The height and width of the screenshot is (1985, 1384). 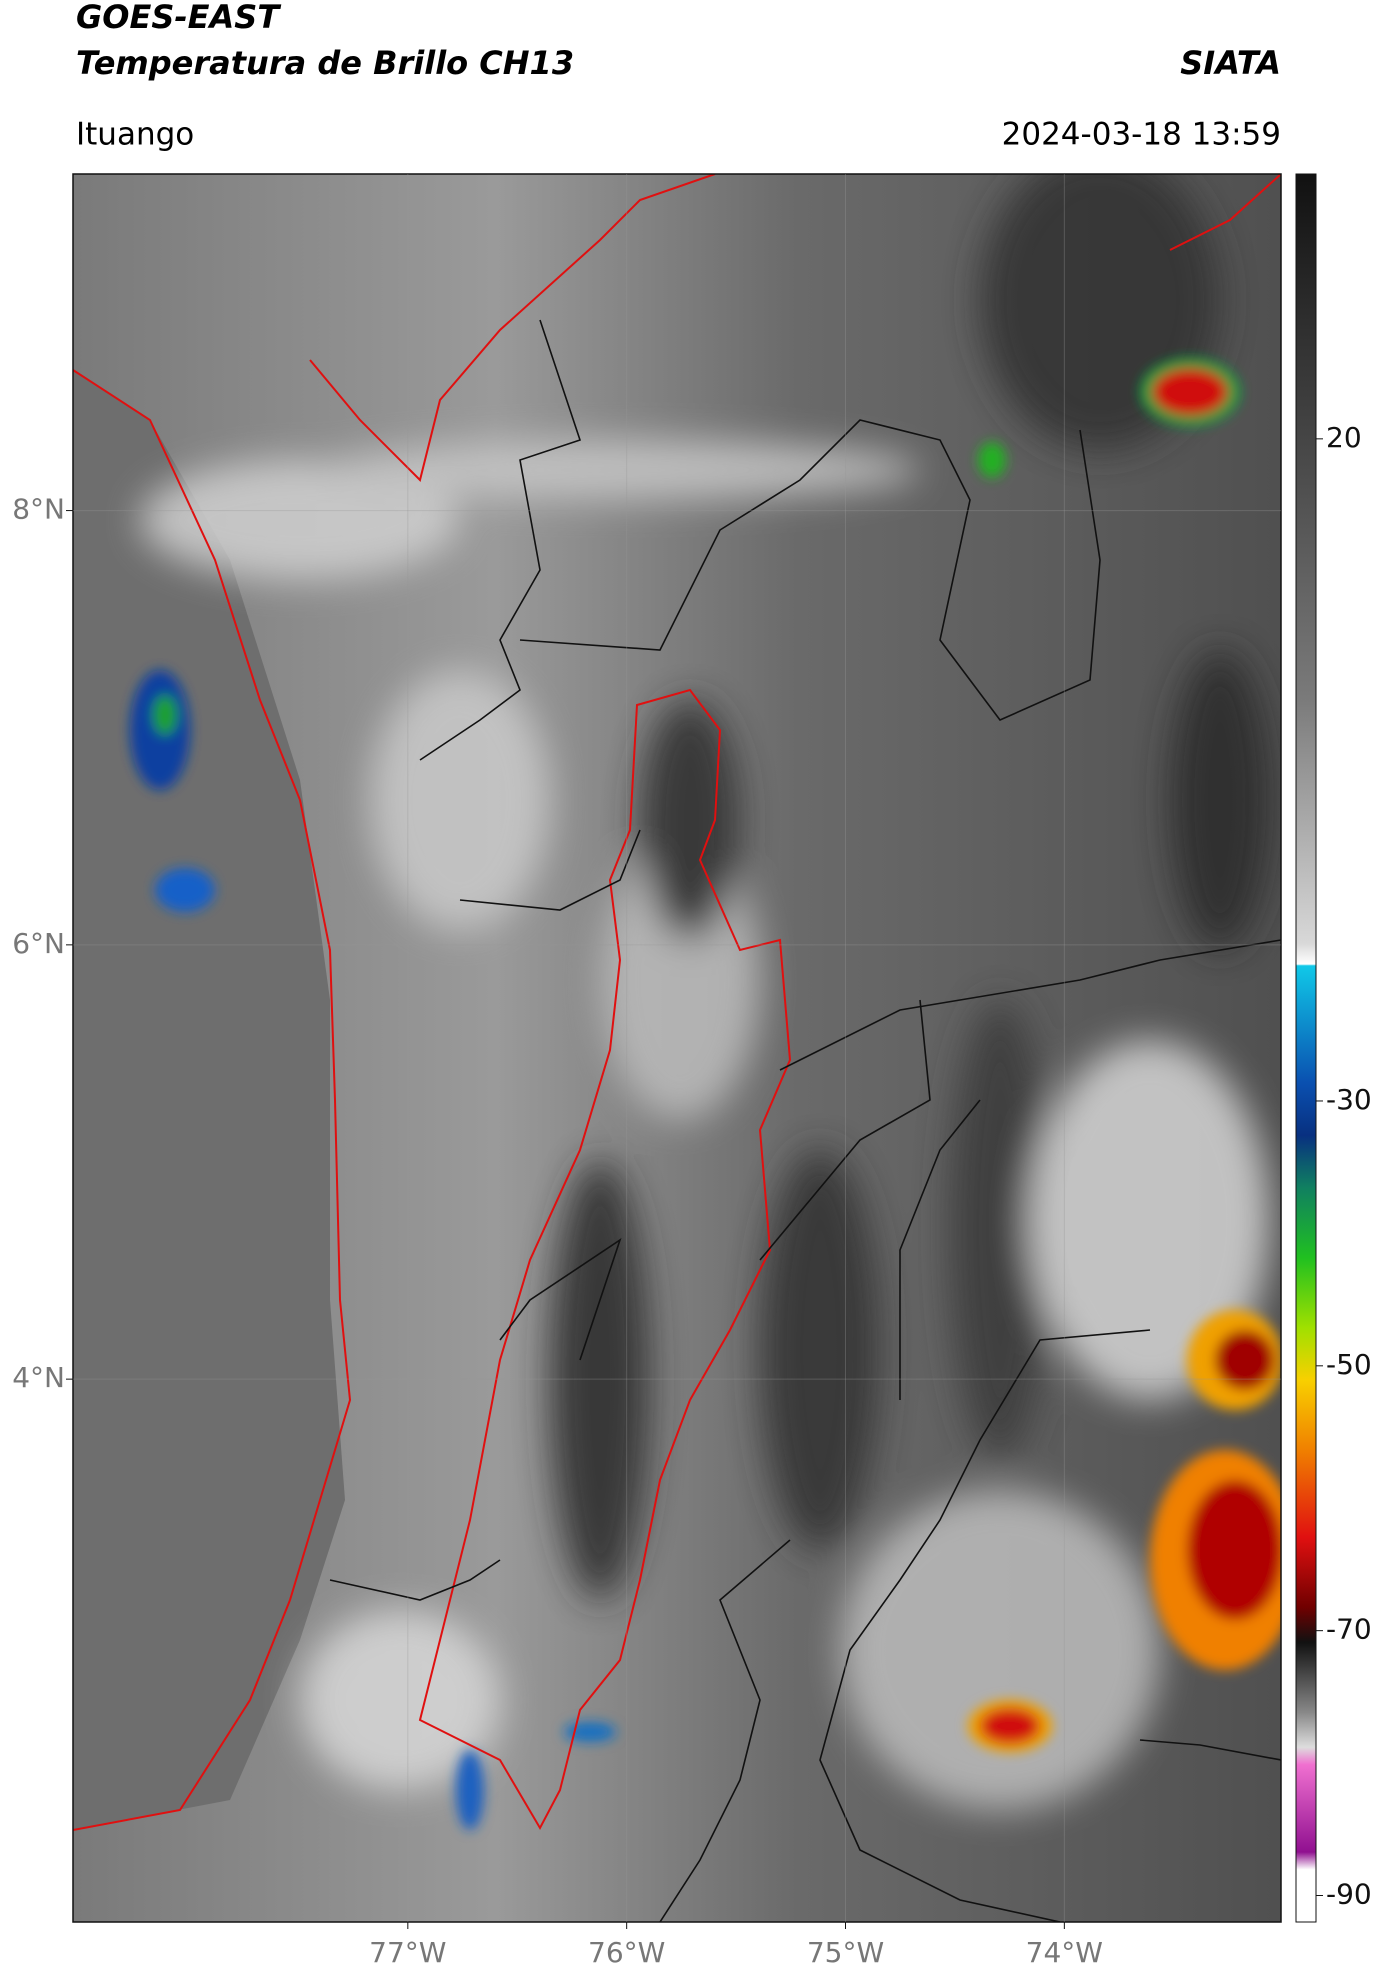 What do you see at coordinates (1349, 1364) in the screenshot?
I see `colorbar-tick-label: -50` at bounding box center [1349, 1364].